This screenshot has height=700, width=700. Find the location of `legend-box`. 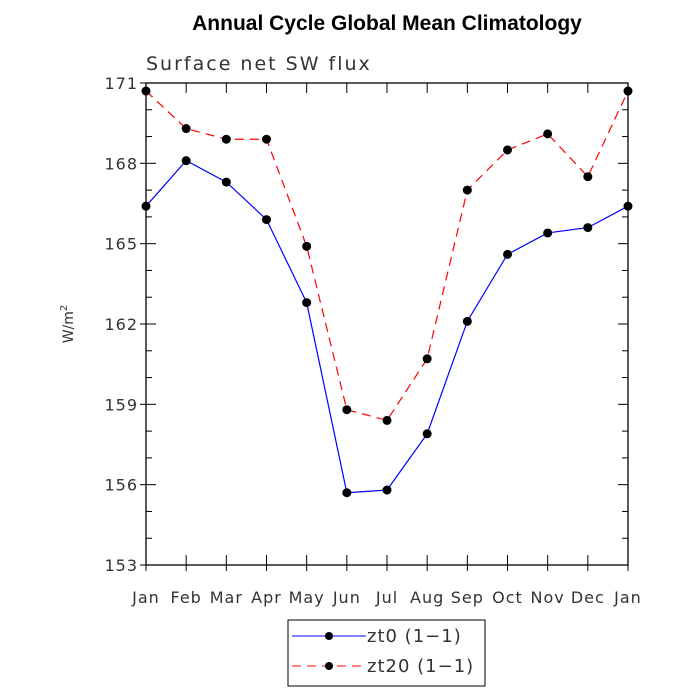

legend-box is located at coordinates (386, 653).